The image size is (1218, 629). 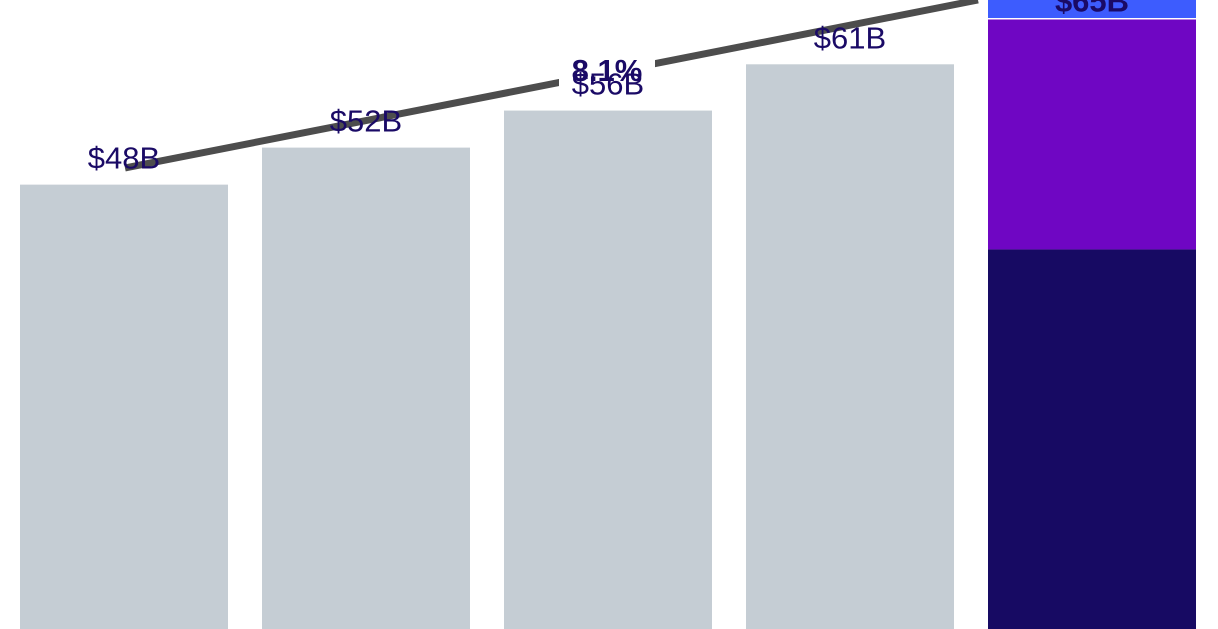 I want to click on value-label-3: $56B, so click(x=608, y=84).